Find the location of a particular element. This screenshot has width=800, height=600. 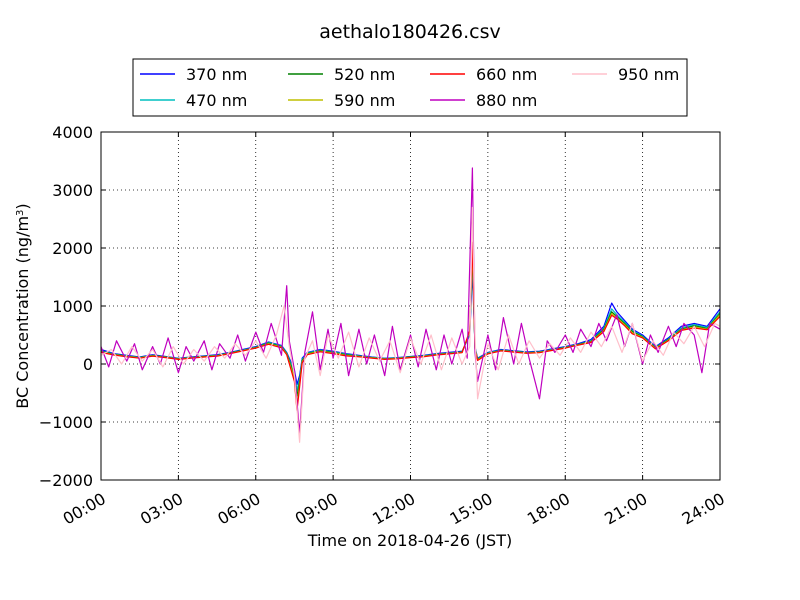

x-axis-label: Time on 2018-04-26 (JST) is located at coordinates (409, 540).